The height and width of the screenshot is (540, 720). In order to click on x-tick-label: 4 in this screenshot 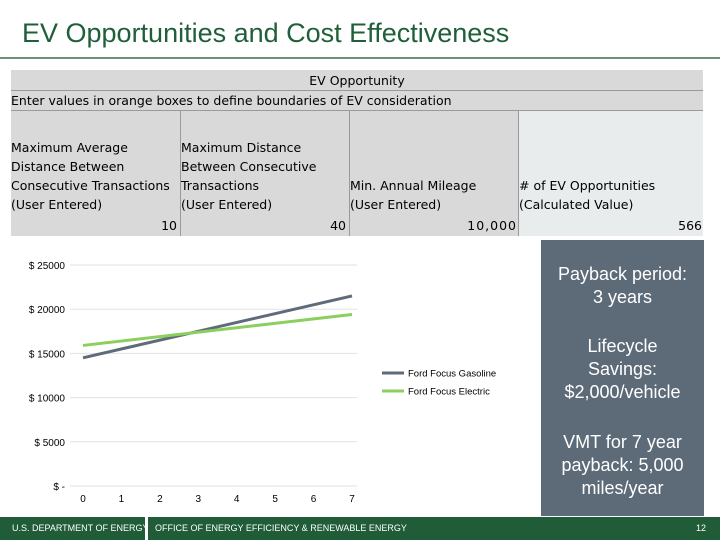, I will do `click(237, 499)`.